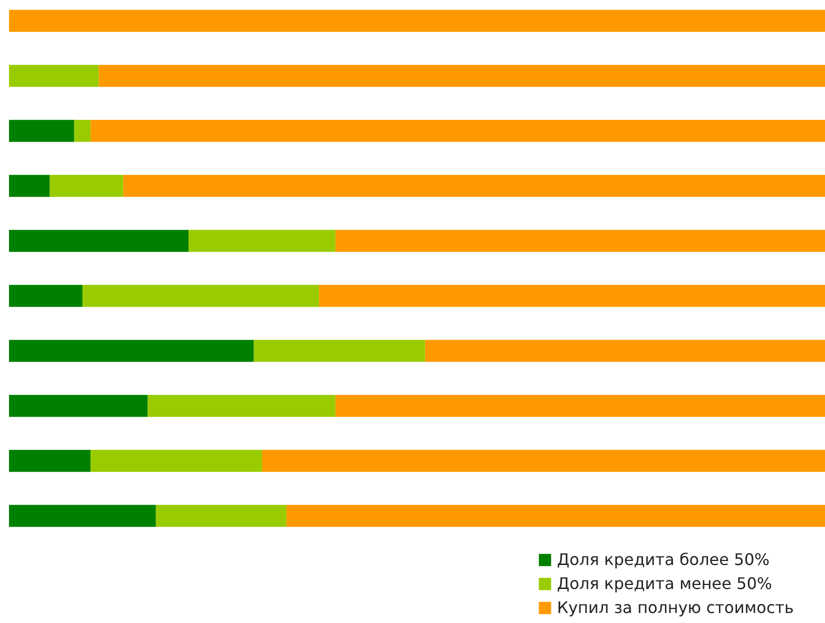 The height and width of the screenshot is (623, 825). What do you see at coordinates (663, 559) in the screenshot?
I see `legend-label: Доля кредита более 50%` at bounding box center [663, 559].